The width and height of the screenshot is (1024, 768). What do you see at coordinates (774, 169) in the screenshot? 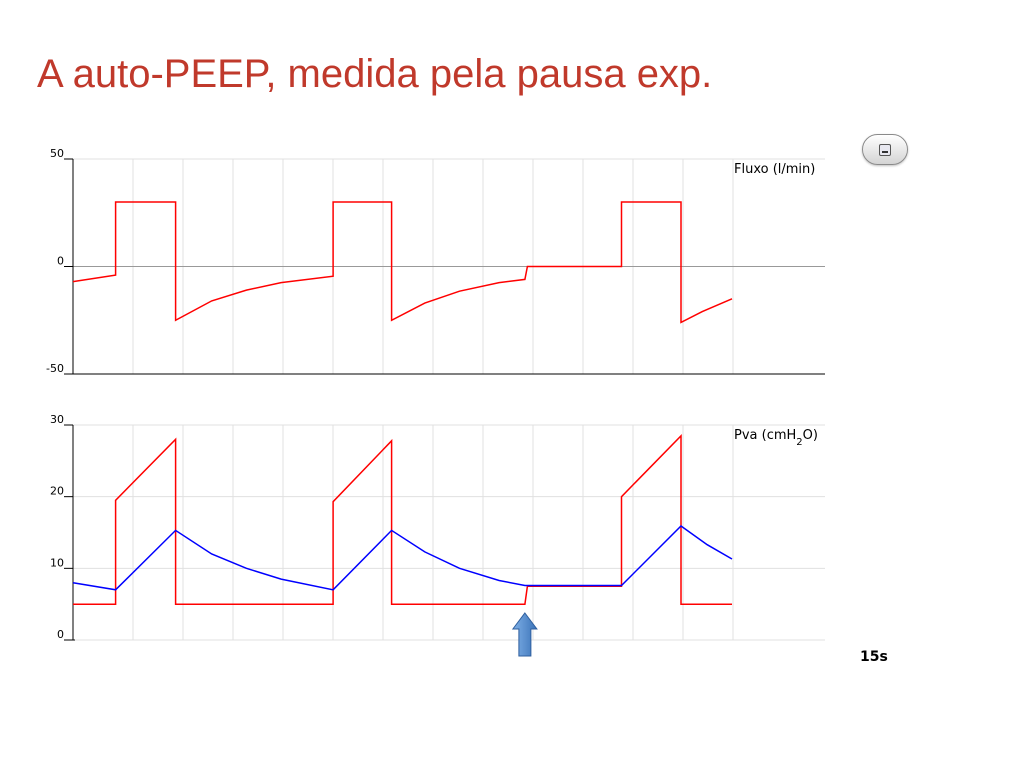
I see `panel-label: Fluxo (l/min)` at bounding box center [774, 169].